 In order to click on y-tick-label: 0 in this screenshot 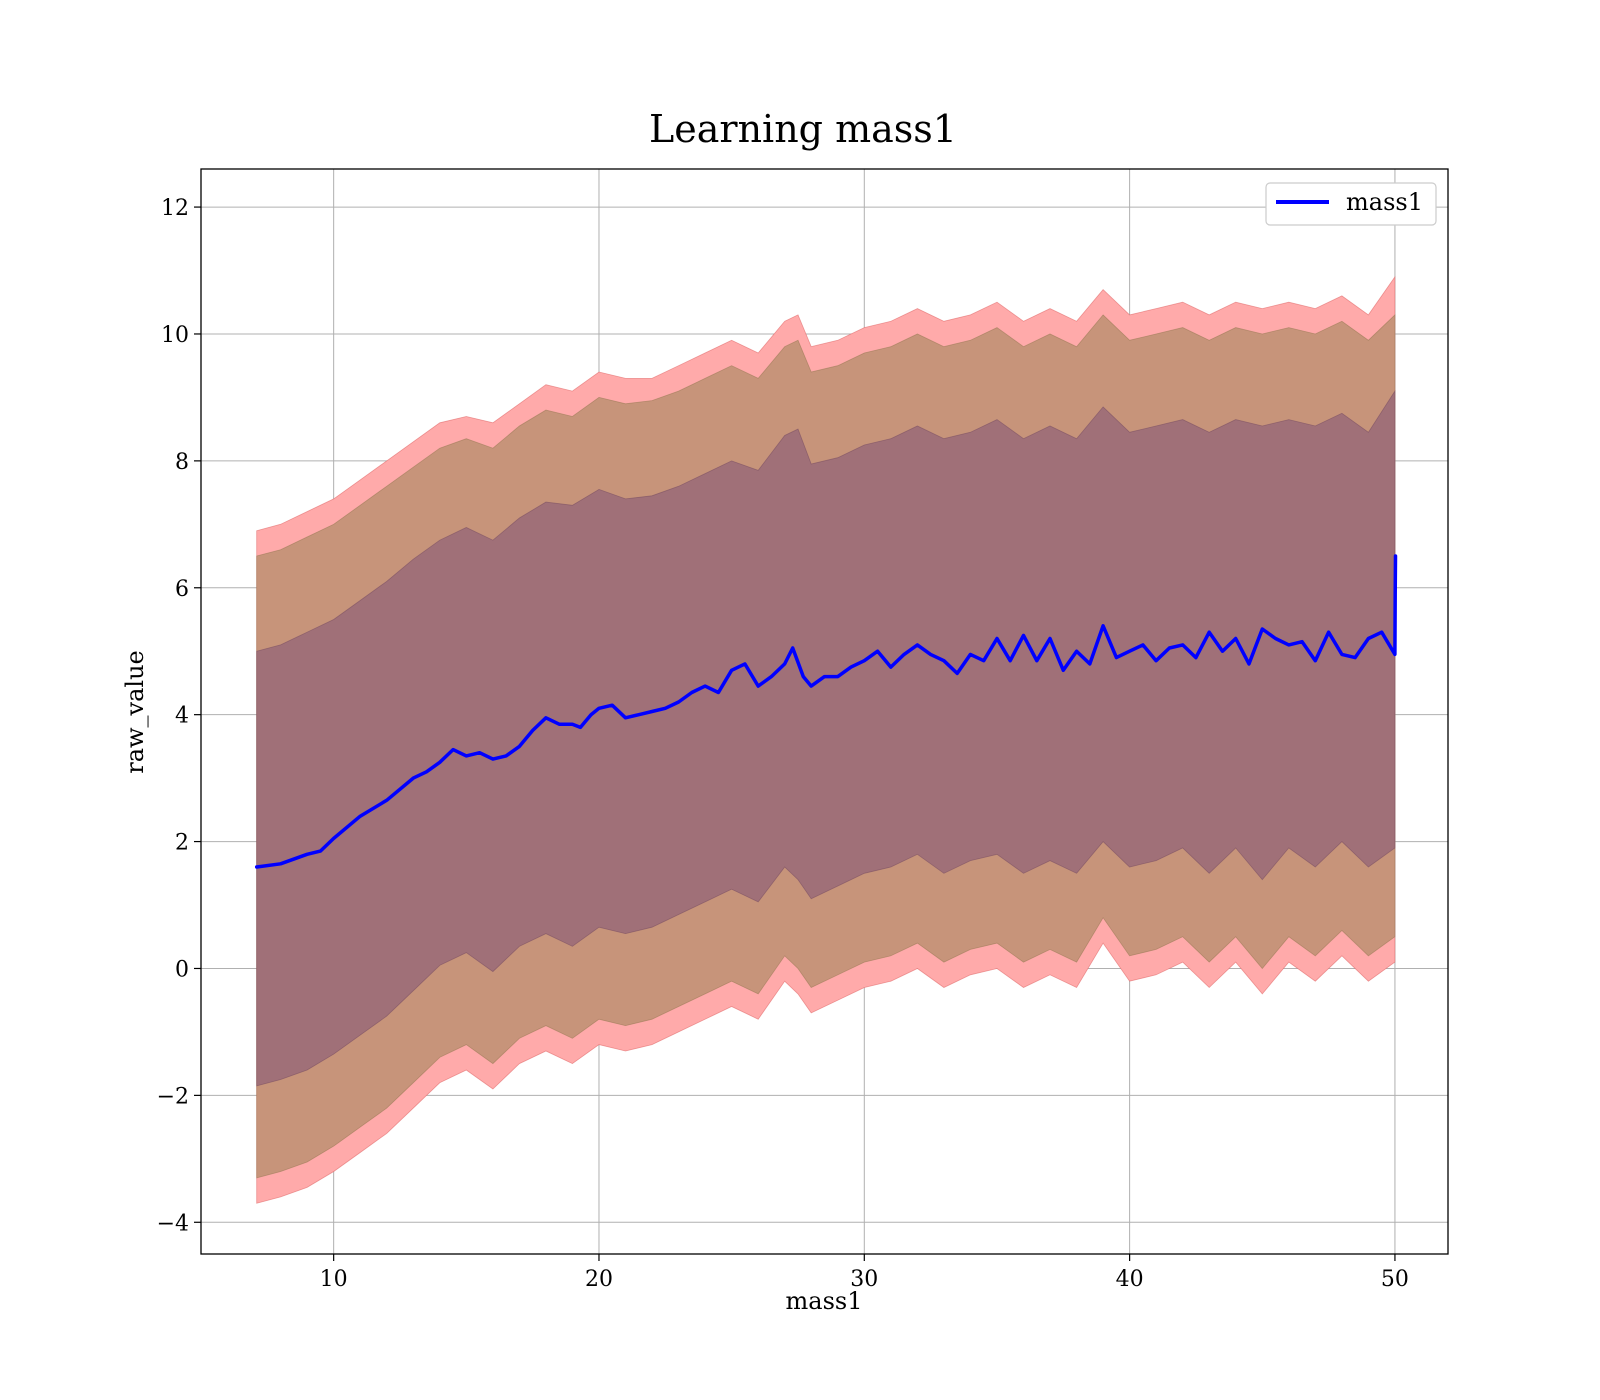, I will do `click(182, 969)`.